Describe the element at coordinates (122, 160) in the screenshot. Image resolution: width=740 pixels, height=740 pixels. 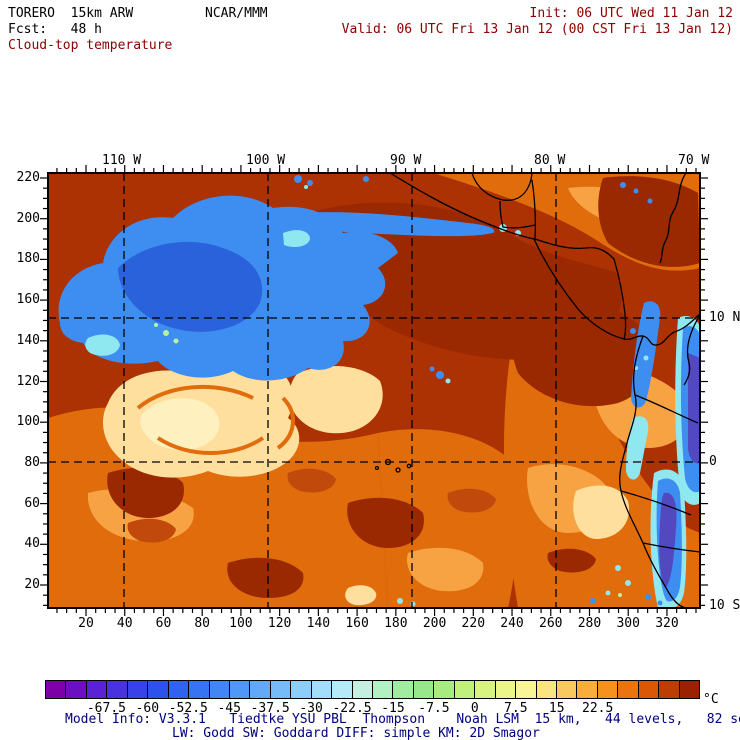
I see `top-axis-label: 110 W` at that location.